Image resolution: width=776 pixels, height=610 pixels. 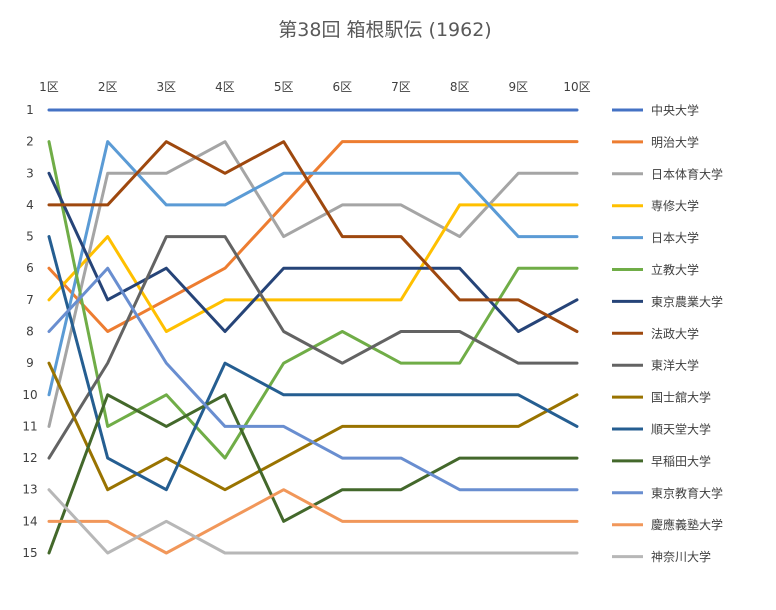 I want to click on legend-item: 早稲田大学, so click(x=661, y=460).